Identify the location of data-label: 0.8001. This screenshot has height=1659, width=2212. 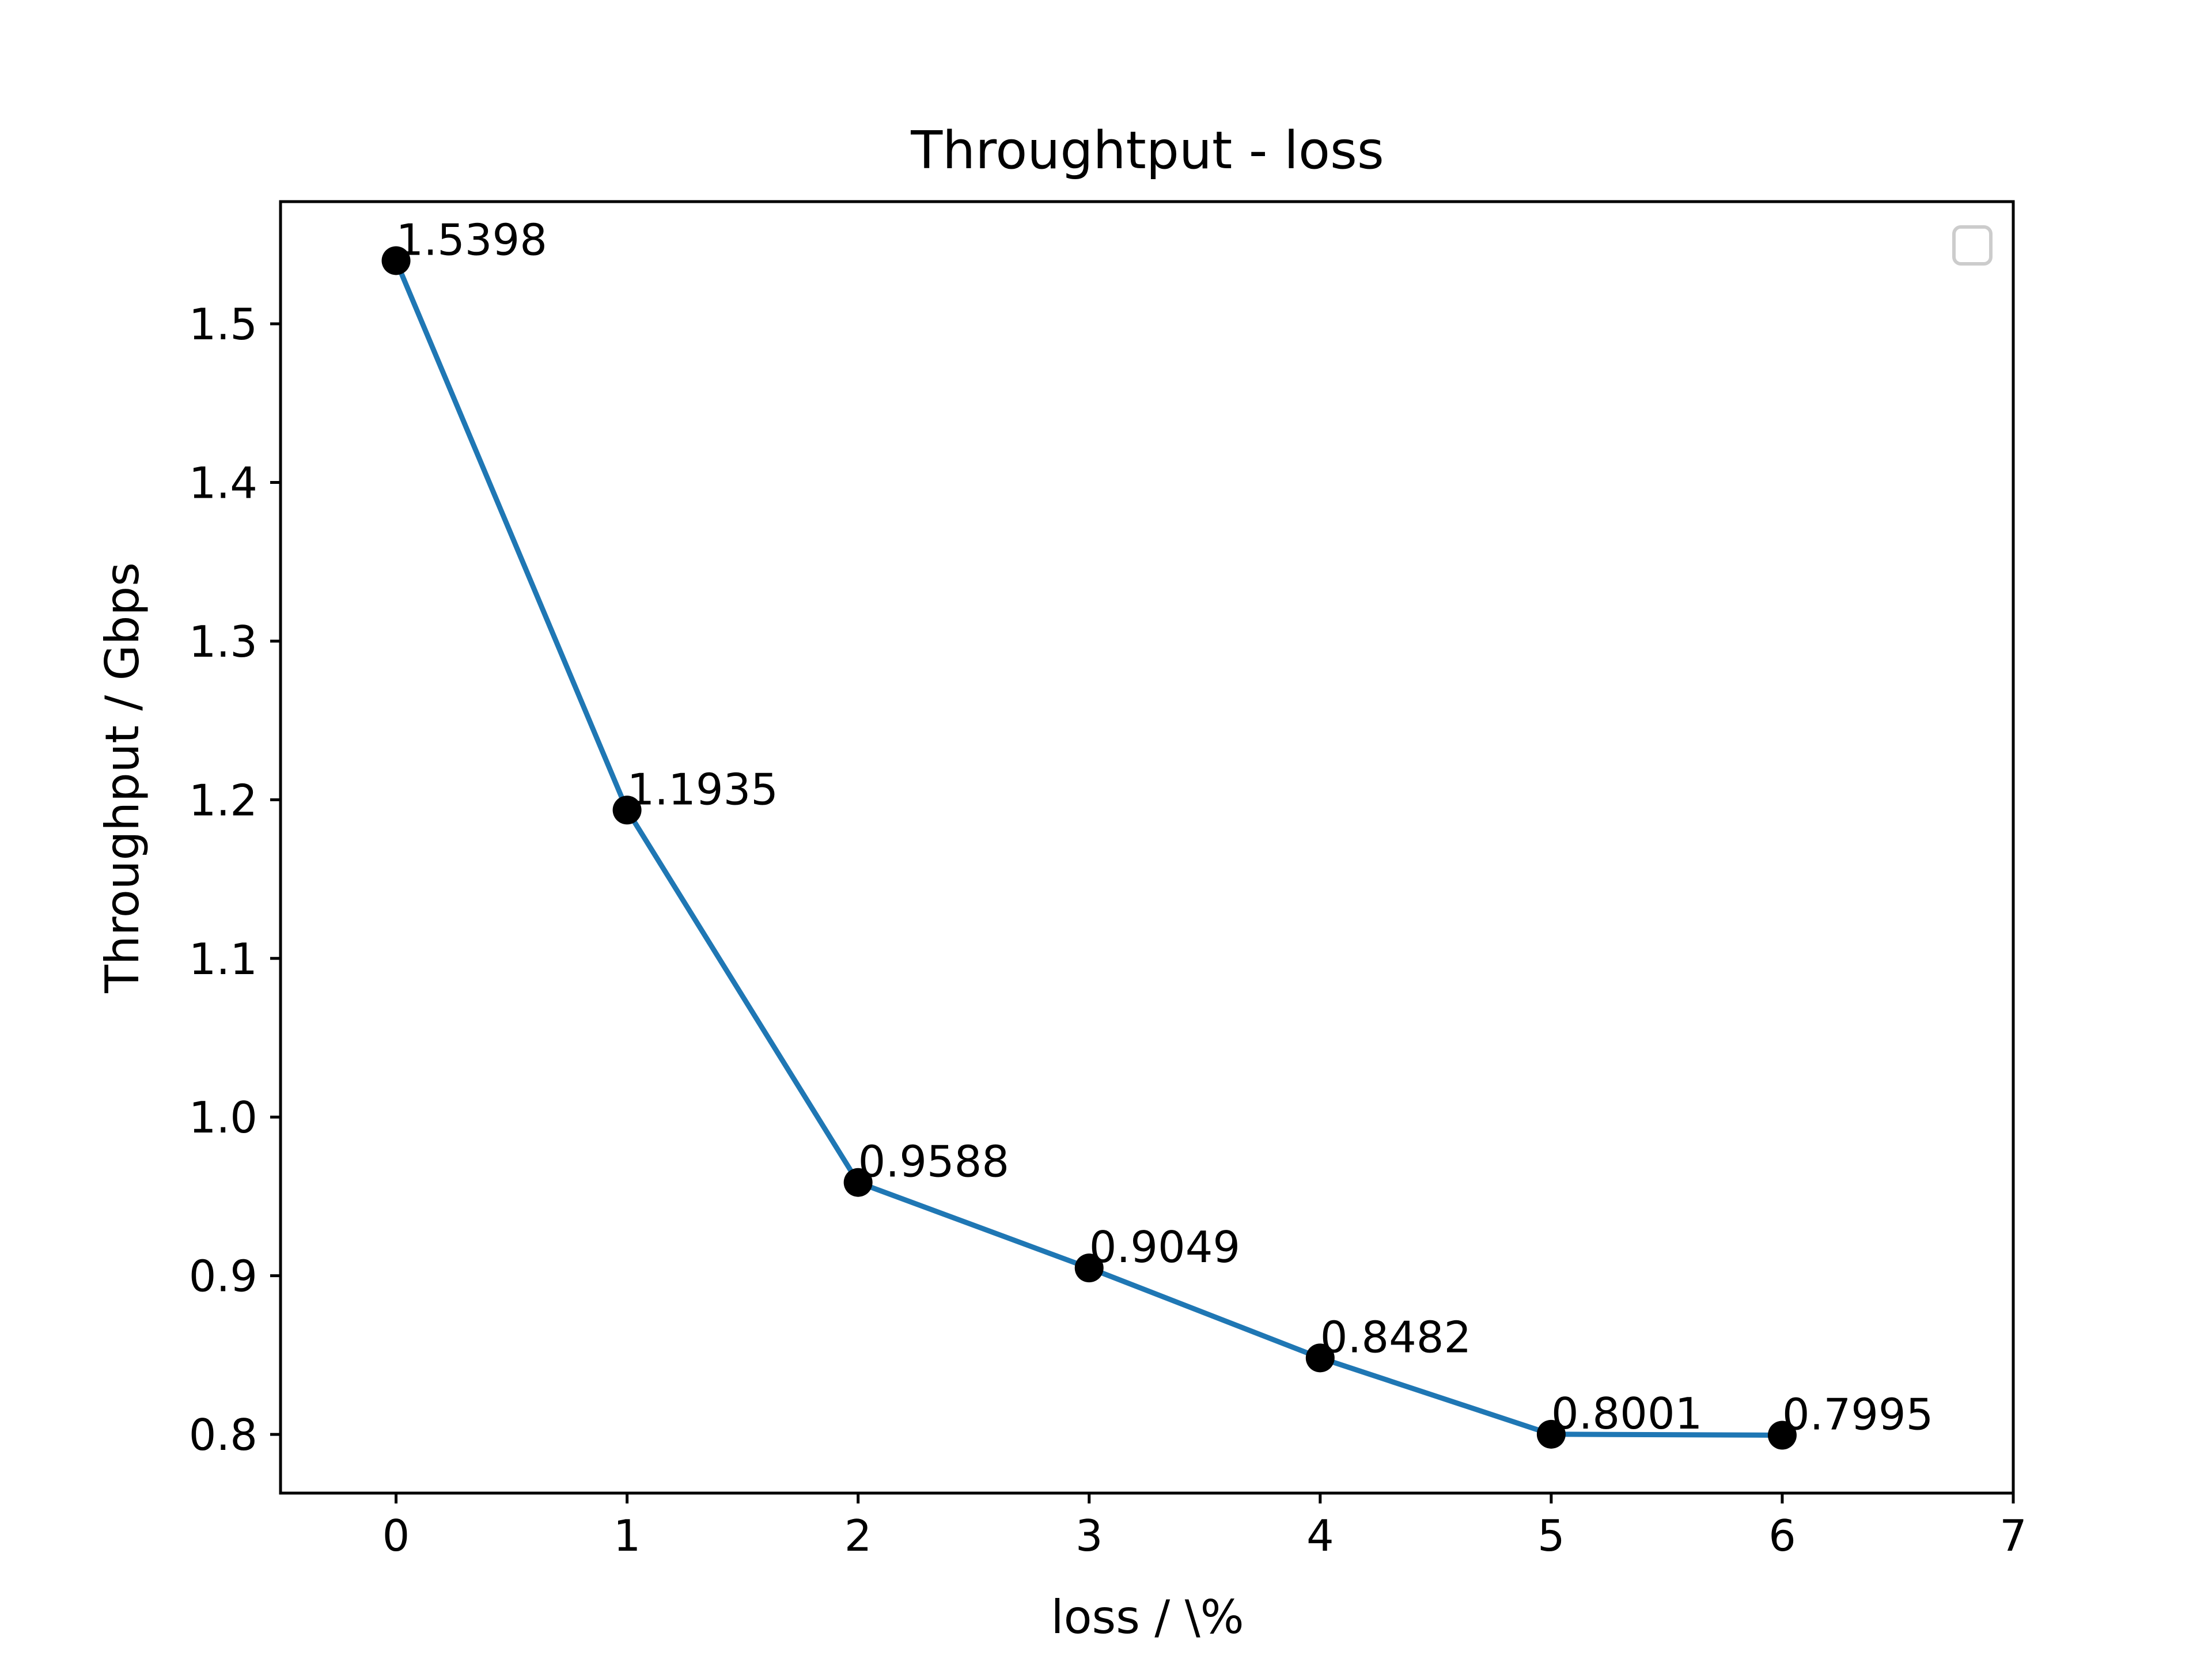
(1626, 1413).